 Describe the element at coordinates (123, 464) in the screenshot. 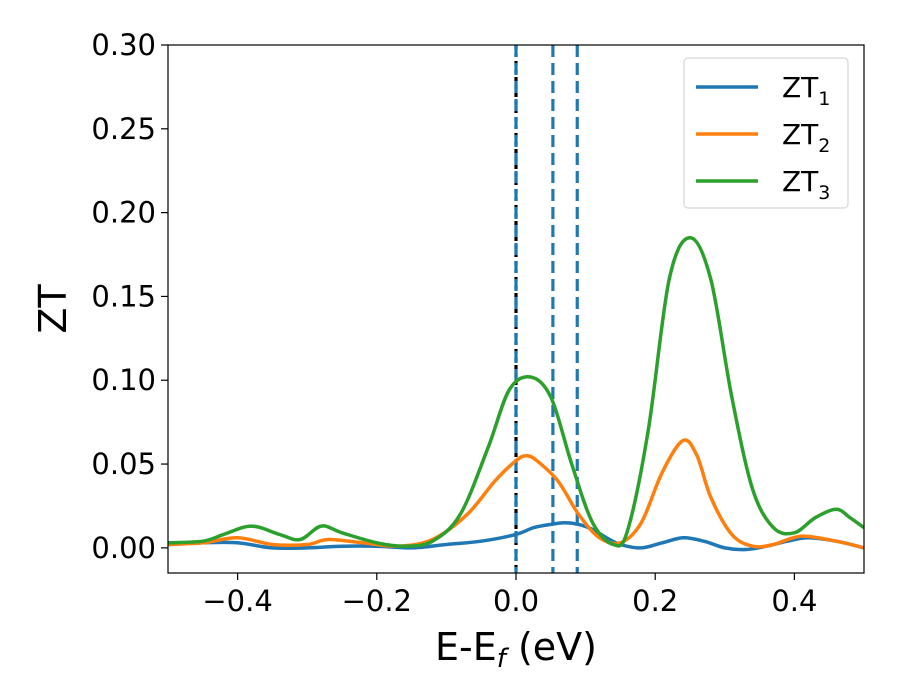

I see `y-tick-label: 0.05` at that location.